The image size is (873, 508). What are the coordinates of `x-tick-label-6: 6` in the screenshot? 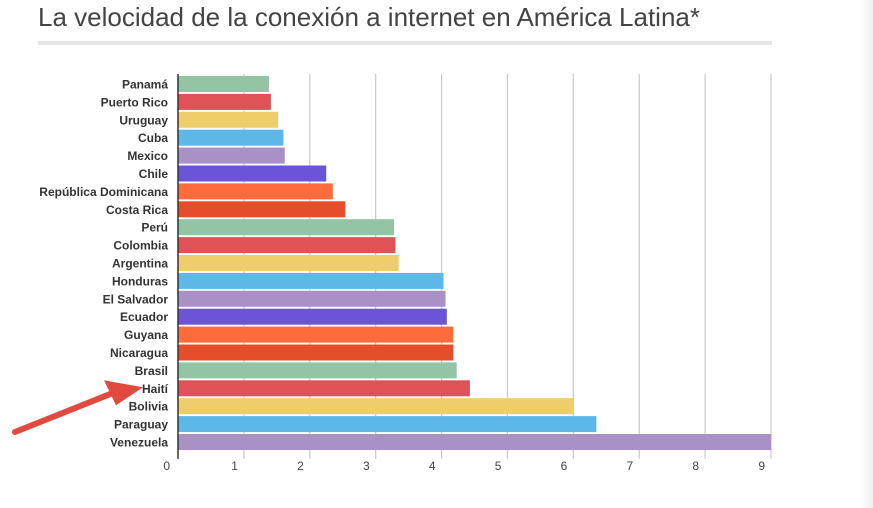 It's located at (564, 466).